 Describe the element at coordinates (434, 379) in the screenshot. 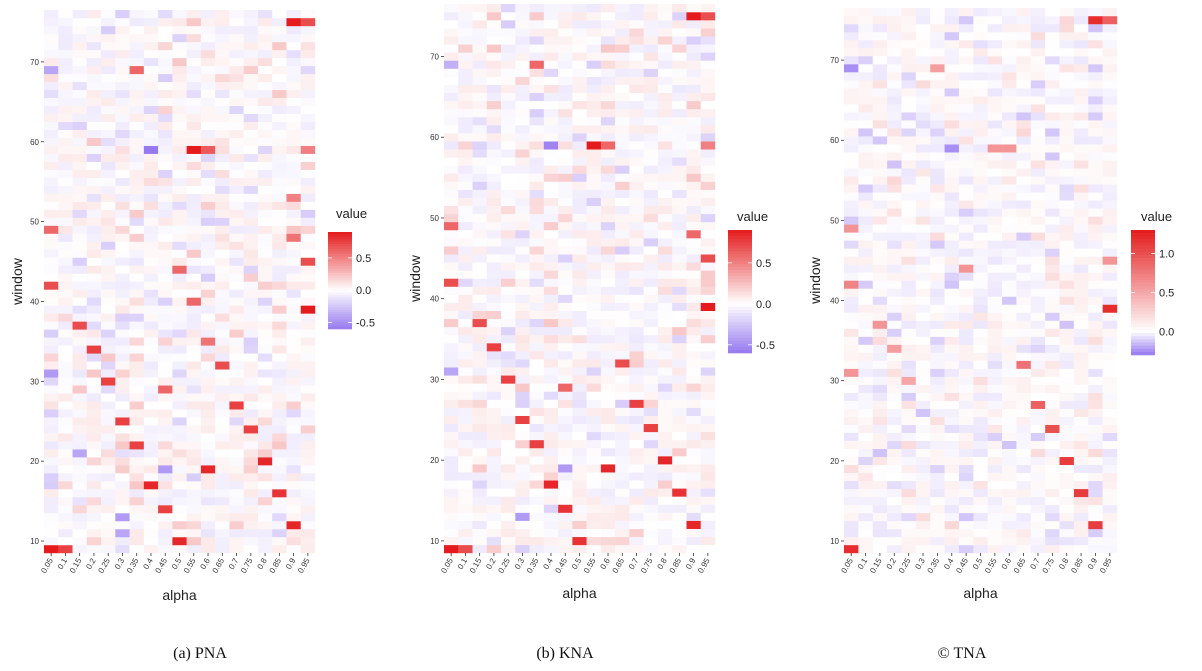

I see `y-tick-label: 30` at that location.